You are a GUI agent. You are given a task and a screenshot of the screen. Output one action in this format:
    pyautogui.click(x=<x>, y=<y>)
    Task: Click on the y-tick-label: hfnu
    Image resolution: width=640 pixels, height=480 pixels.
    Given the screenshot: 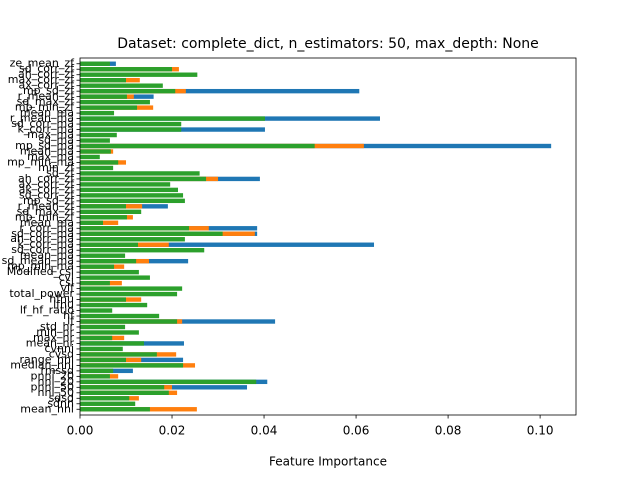 What is the action you would take?
    pyautogui.click(x=61, y=299)
    